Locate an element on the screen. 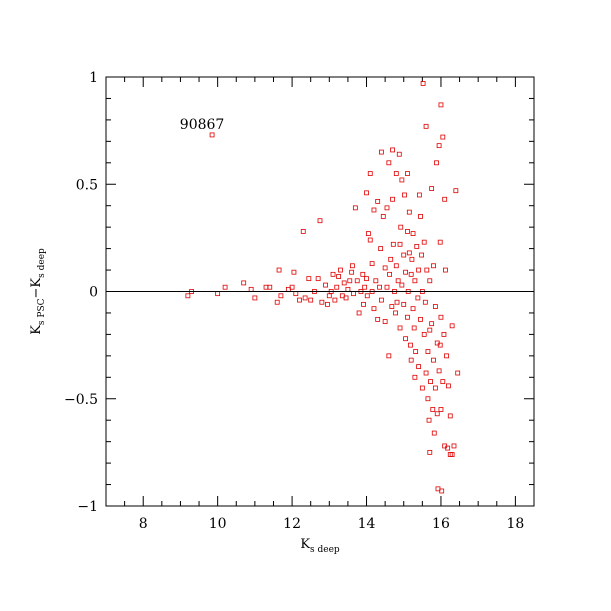 Image resolution: width=611 pixels, height=611 pixels. x-tick-label: 12 is located at coordinates (292, 524).